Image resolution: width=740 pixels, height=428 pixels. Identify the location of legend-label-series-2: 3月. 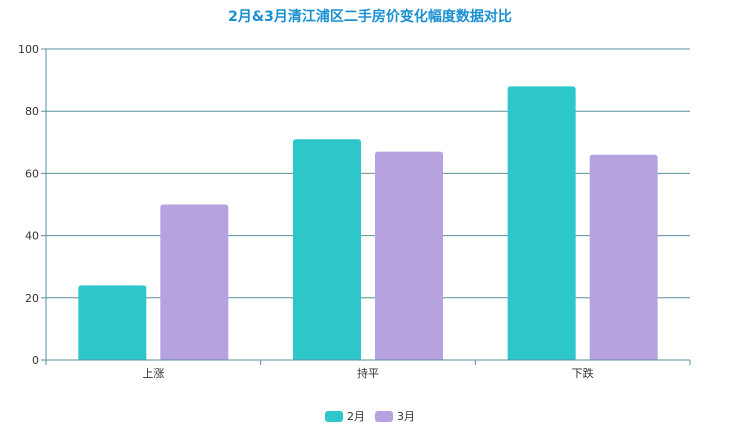
(406, 416).